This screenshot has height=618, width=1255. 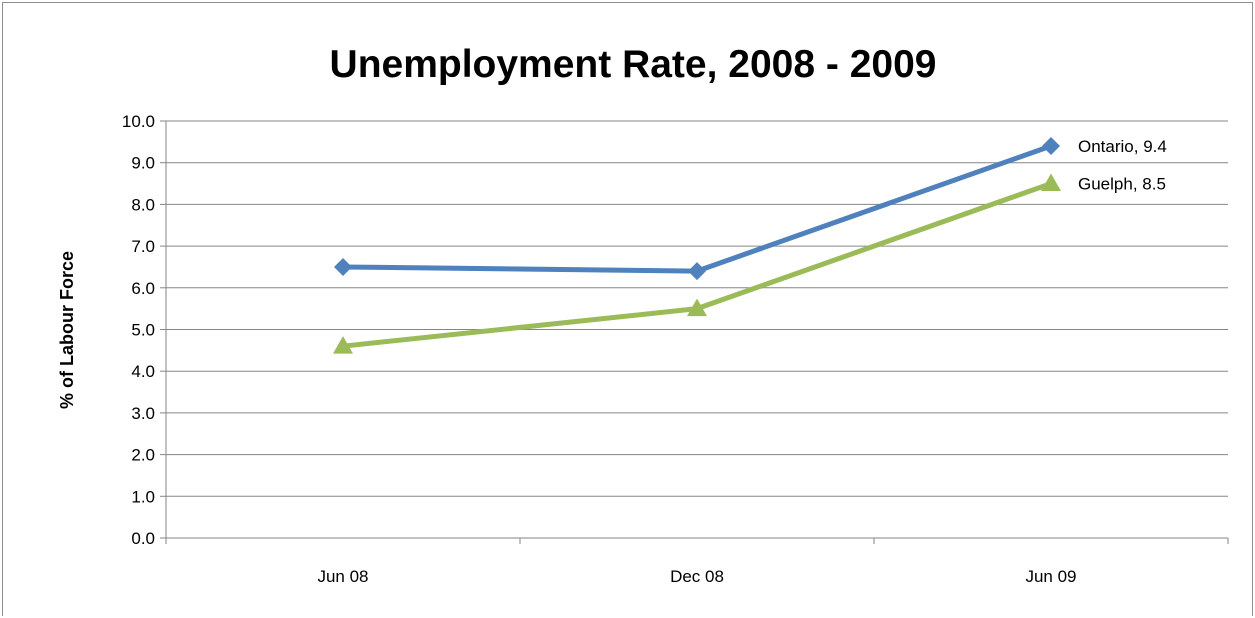 What do you see at coordinates (143, 455) in the screenshot?
I see `y-tick-label: 2.0` at bounding box center [143, 455].